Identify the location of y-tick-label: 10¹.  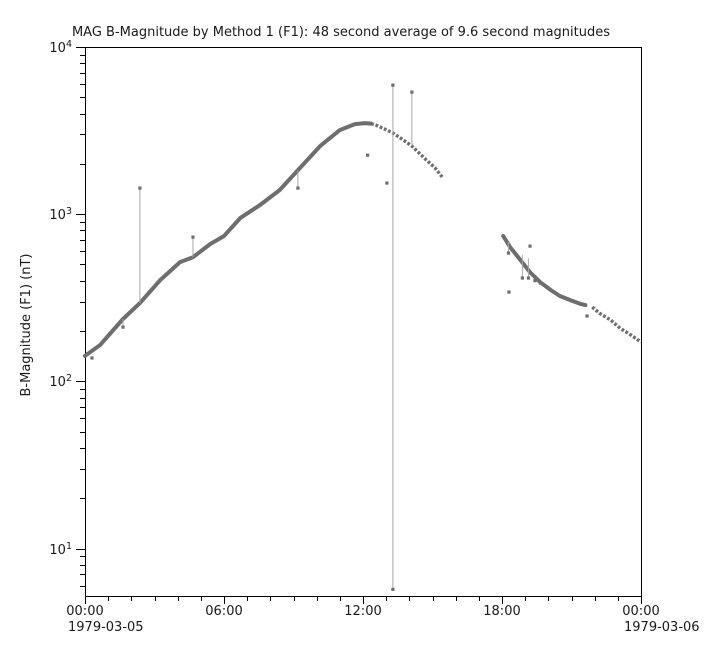
(60, 549).